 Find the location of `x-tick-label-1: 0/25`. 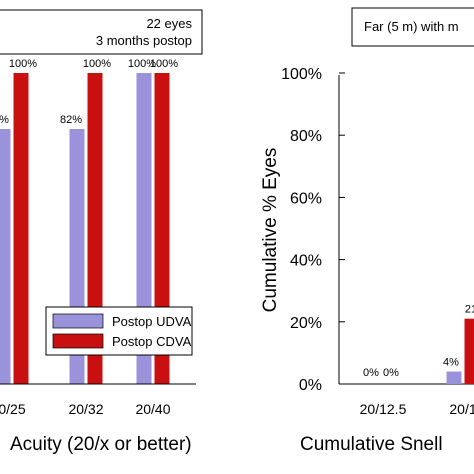

x-tick-label-1: 0/25 is located at coordinates (13, 409).